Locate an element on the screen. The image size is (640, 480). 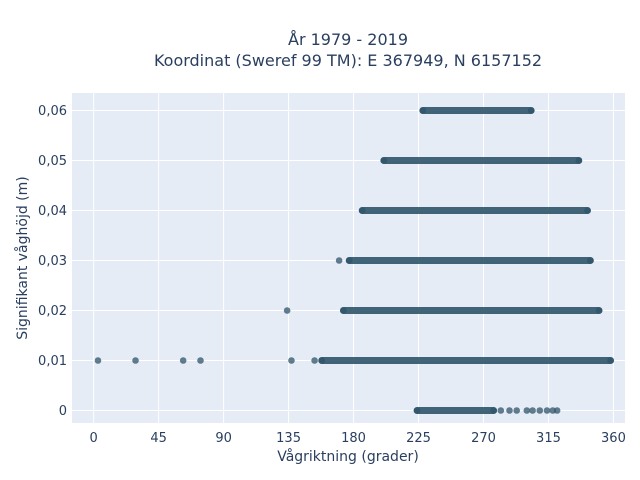
y-tick-label: 0,05 is located at coordinates (52, 161).